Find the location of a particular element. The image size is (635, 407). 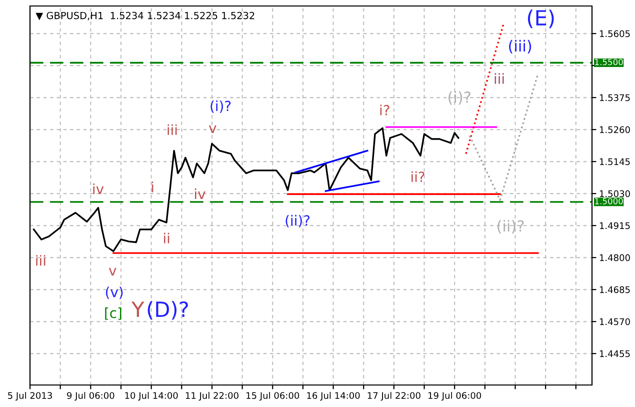

annotation: ii is located at coordinates (167, 238).